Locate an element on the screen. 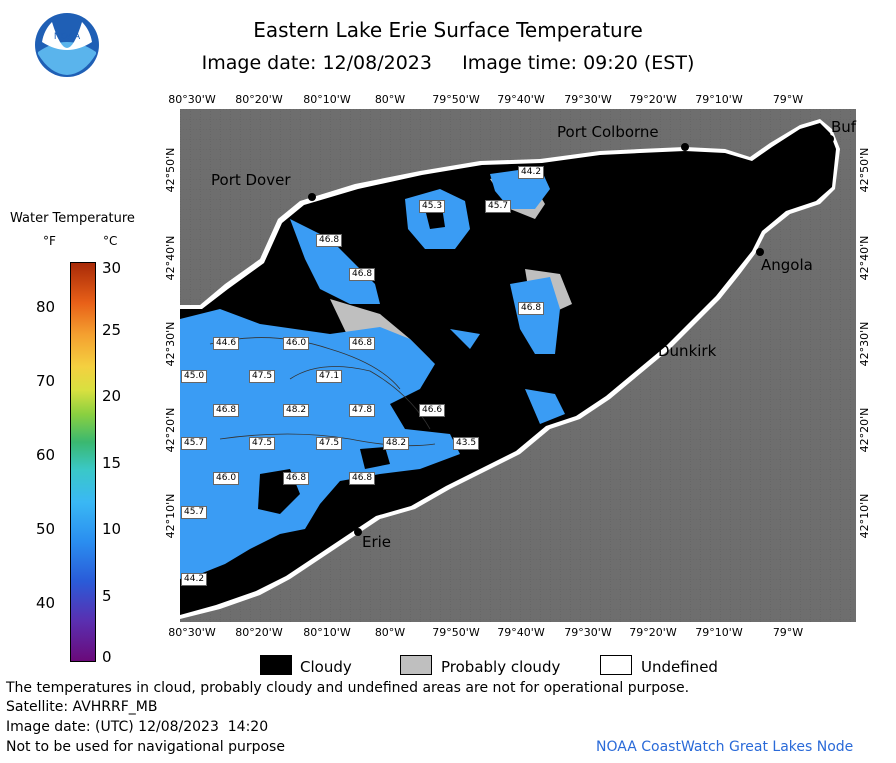  temperature-colorbar is located at coordinates (83, 462).